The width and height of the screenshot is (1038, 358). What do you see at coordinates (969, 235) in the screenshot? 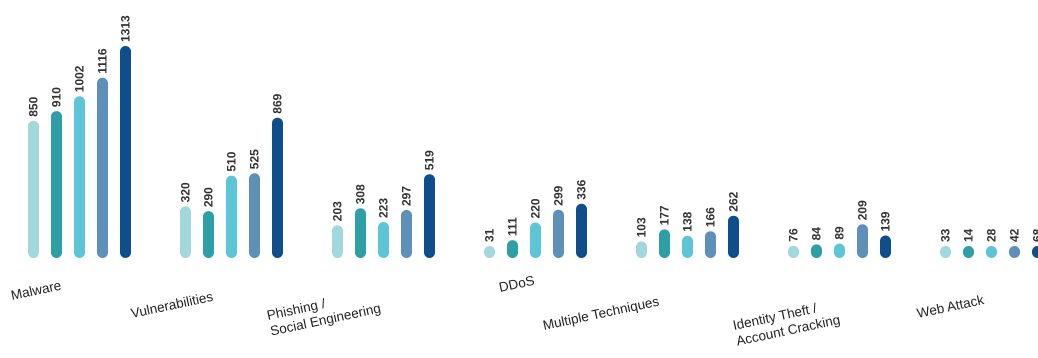
I see `data-label: 14` at bounding box center [969, 235].